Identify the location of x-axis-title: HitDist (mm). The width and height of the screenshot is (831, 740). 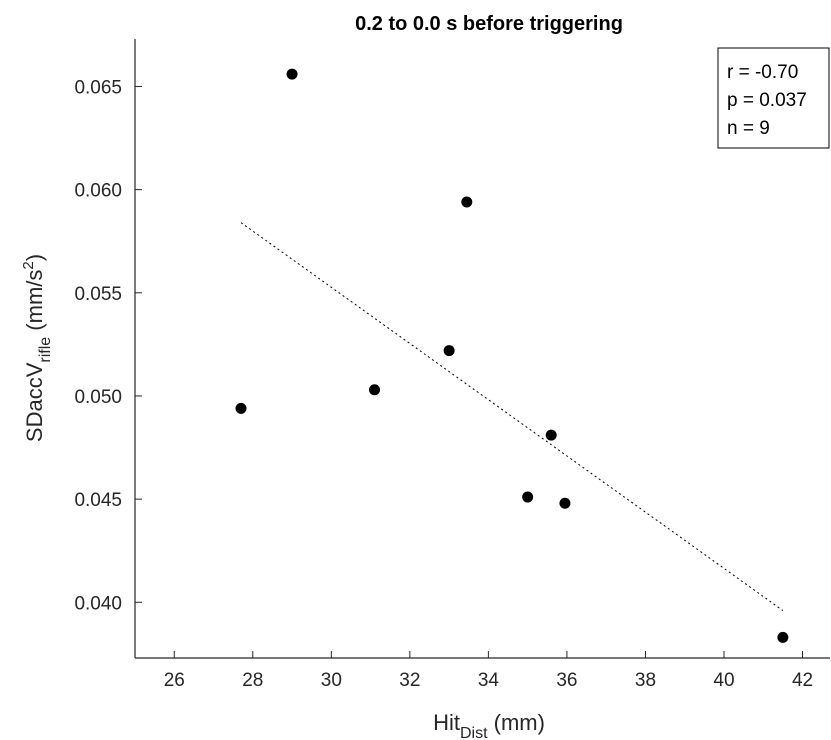
(489, 725).